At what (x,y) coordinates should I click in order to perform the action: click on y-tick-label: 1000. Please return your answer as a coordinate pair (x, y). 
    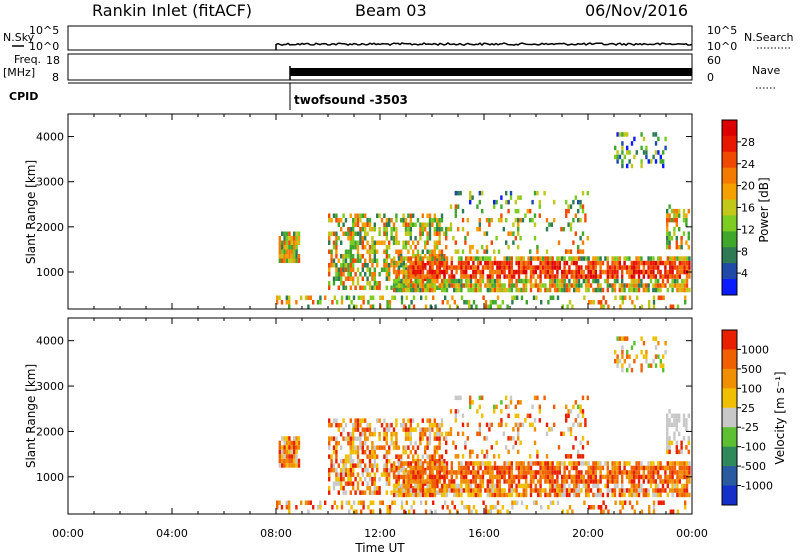
    Looking at the image, I should click on (50, 272).